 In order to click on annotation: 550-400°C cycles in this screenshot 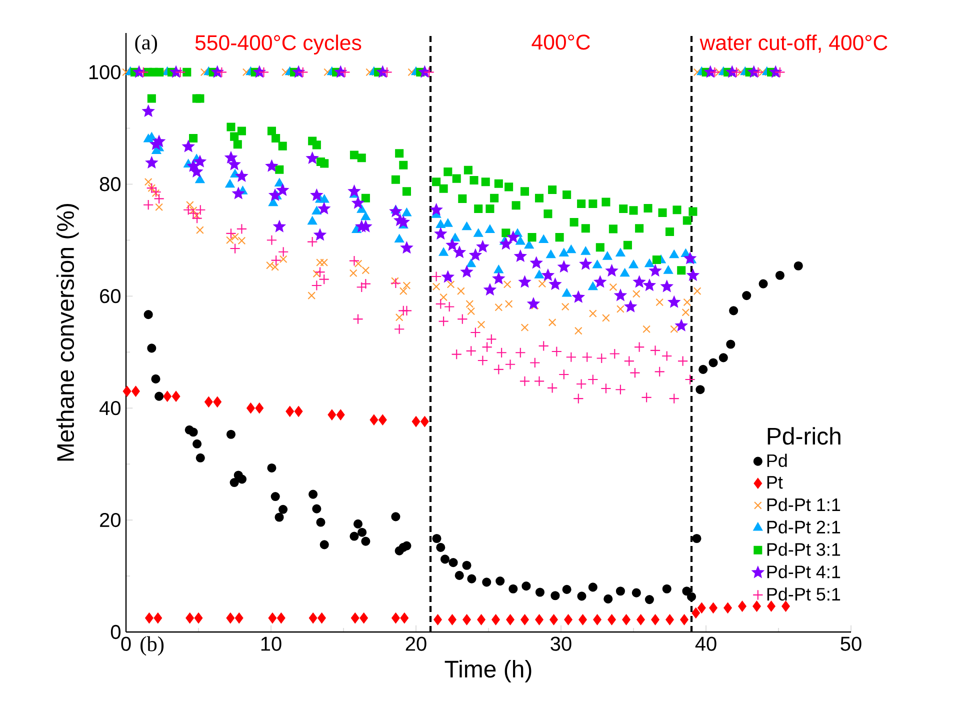, I will do `click(278, 44)`.